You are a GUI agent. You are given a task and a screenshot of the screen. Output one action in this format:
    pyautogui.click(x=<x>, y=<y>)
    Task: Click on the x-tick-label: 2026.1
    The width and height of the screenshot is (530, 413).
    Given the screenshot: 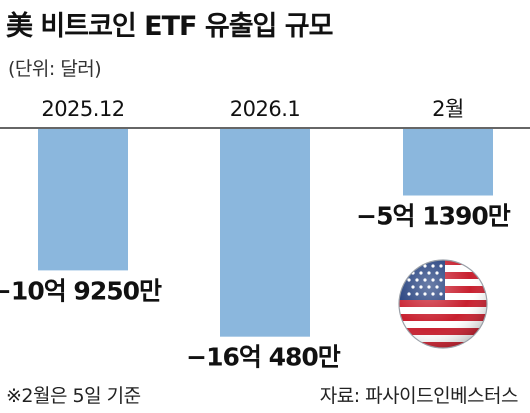 What is the action you would take?
    pyautogui.click(x=265, y=109)
    